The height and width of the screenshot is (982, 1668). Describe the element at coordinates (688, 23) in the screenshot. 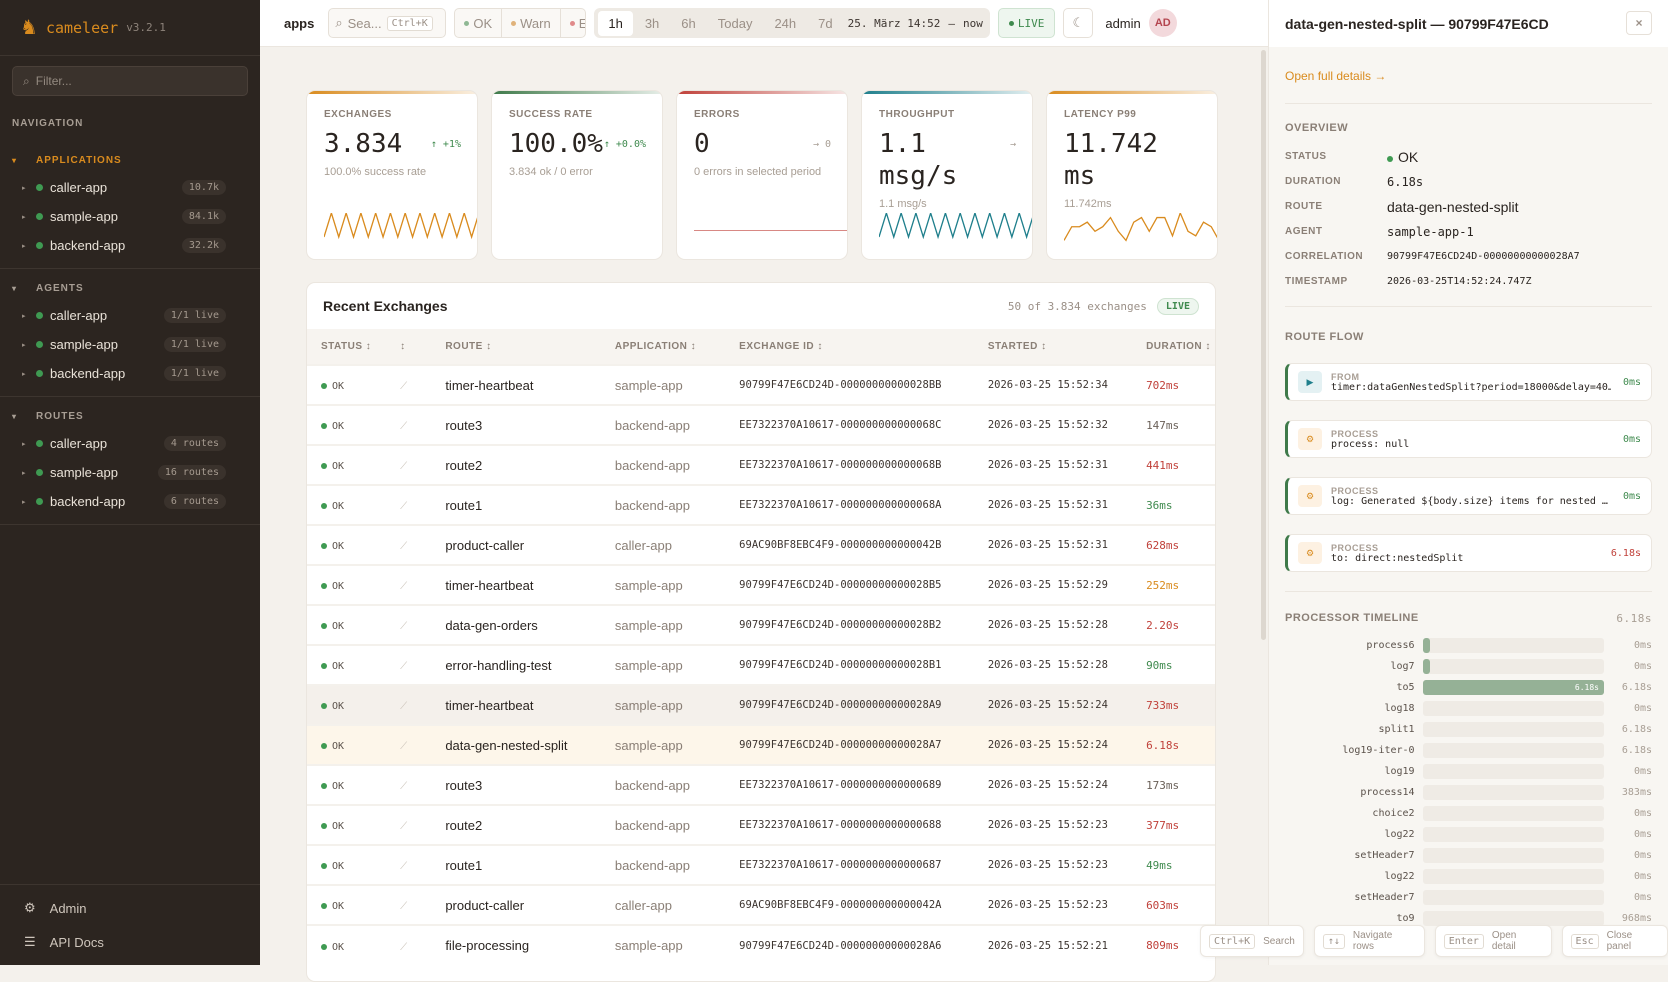

I see `range-6h: 6h` at that location.